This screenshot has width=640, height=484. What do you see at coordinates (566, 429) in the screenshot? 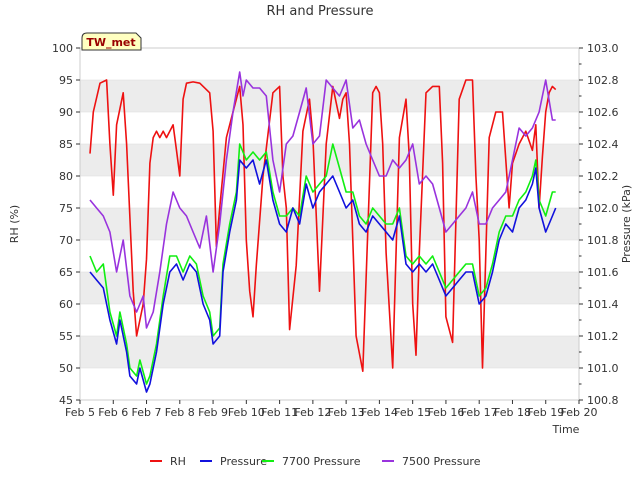
I see `x-axis-label: Time` at bounding box center [566, 429].